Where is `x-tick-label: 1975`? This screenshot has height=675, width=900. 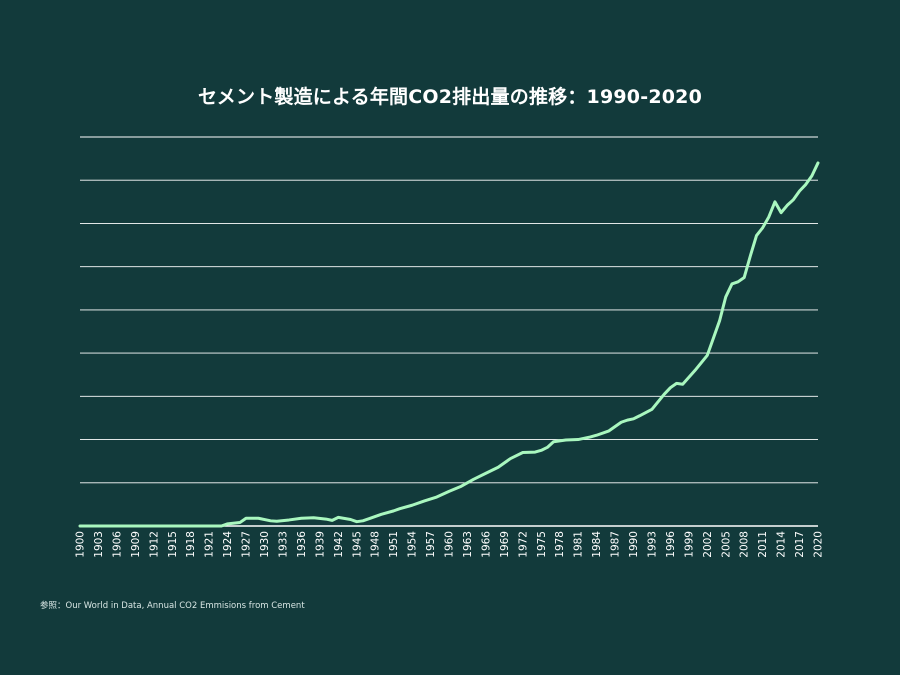 x-tick-label: 1975 is located at coordinates (542, 544).